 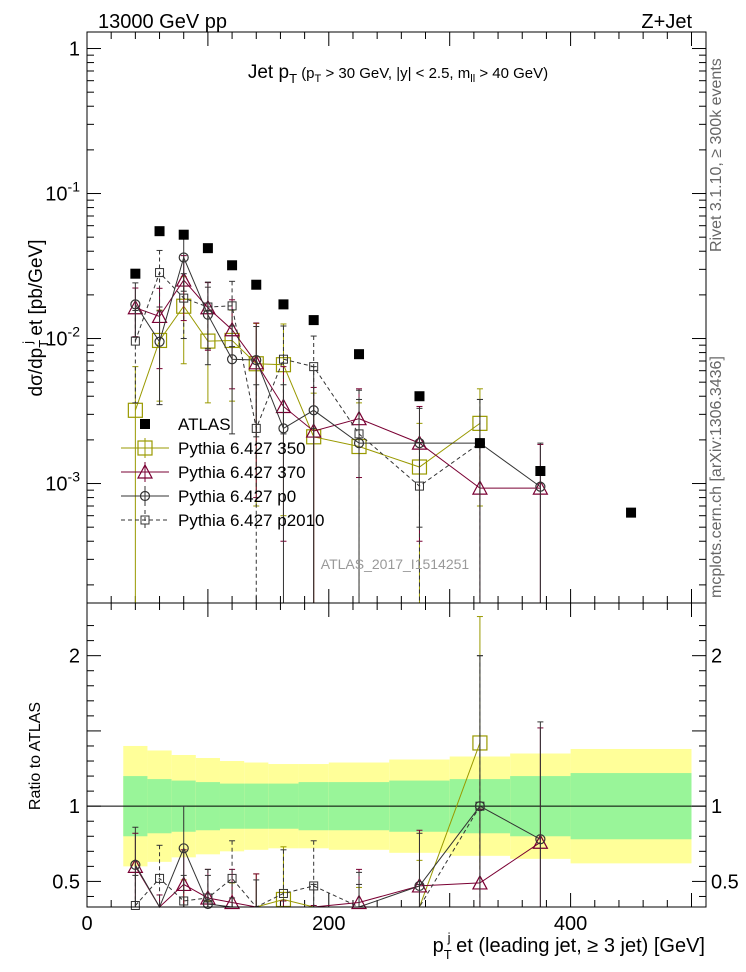 I want to click on plot-title-cut-mid: > 30 GeV, |y| < 2.5, m, so click(x=397, y=73).